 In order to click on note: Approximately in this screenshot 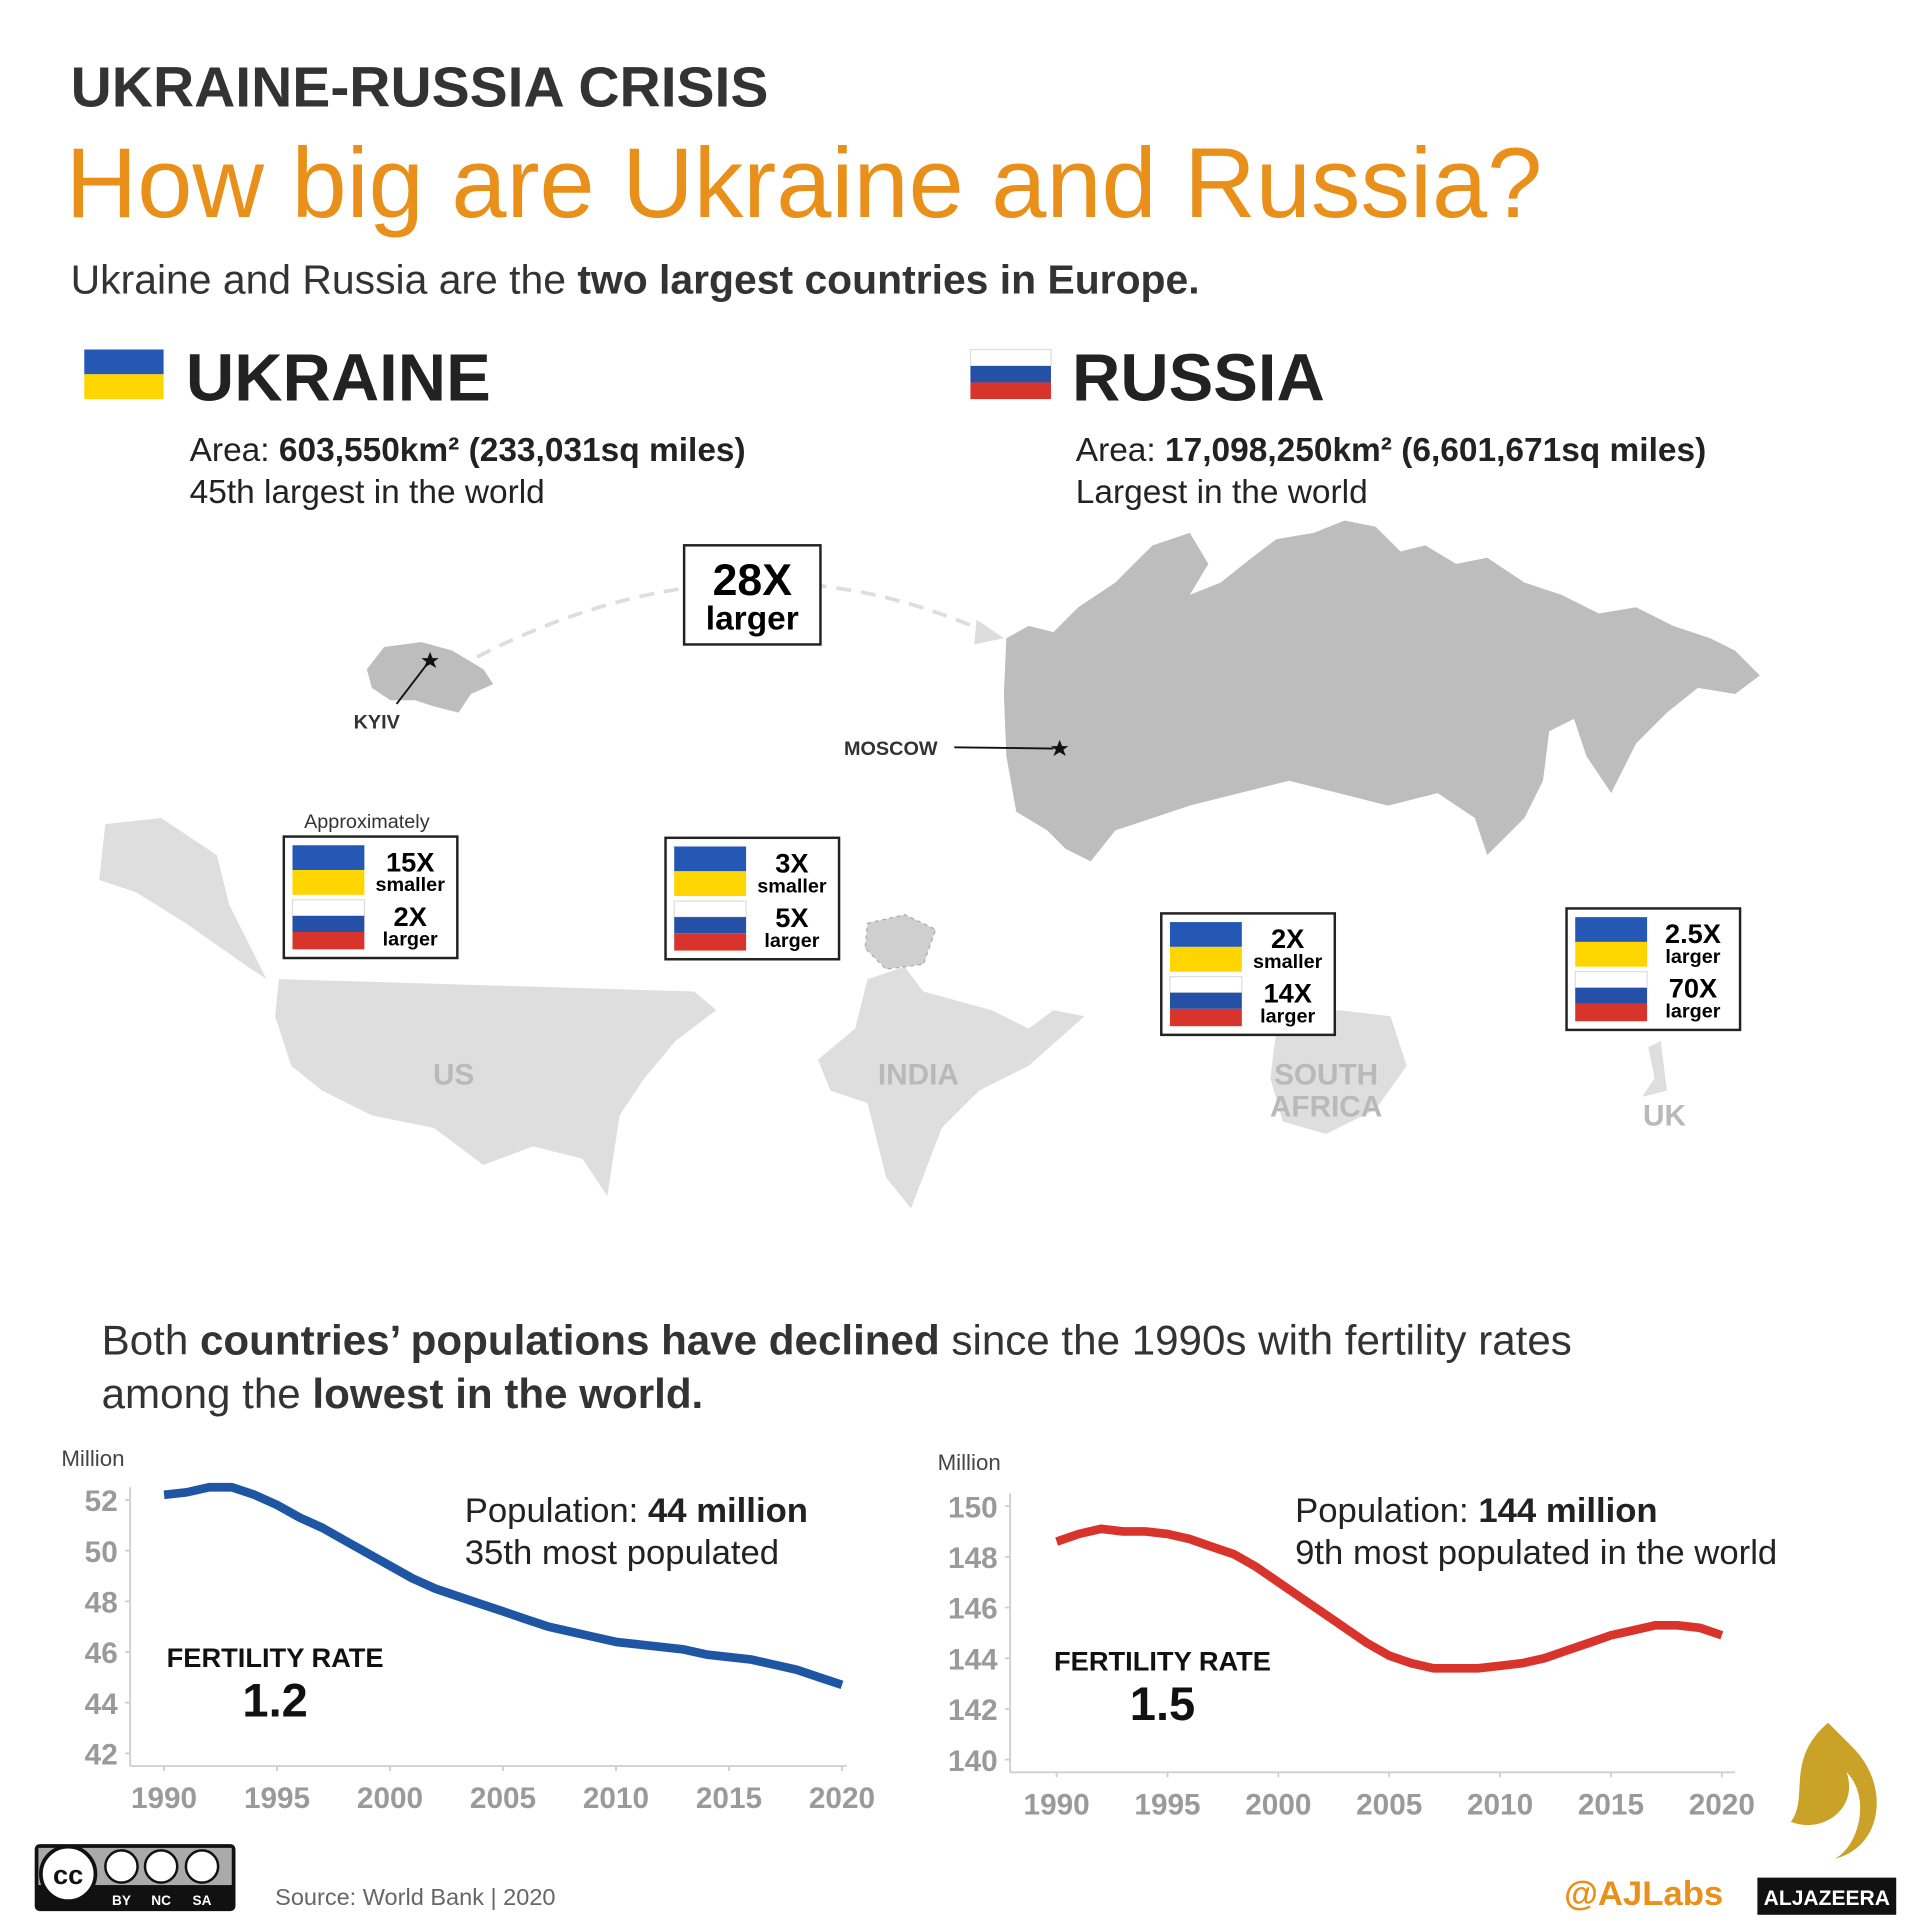, I will do `click(367, 822)`.